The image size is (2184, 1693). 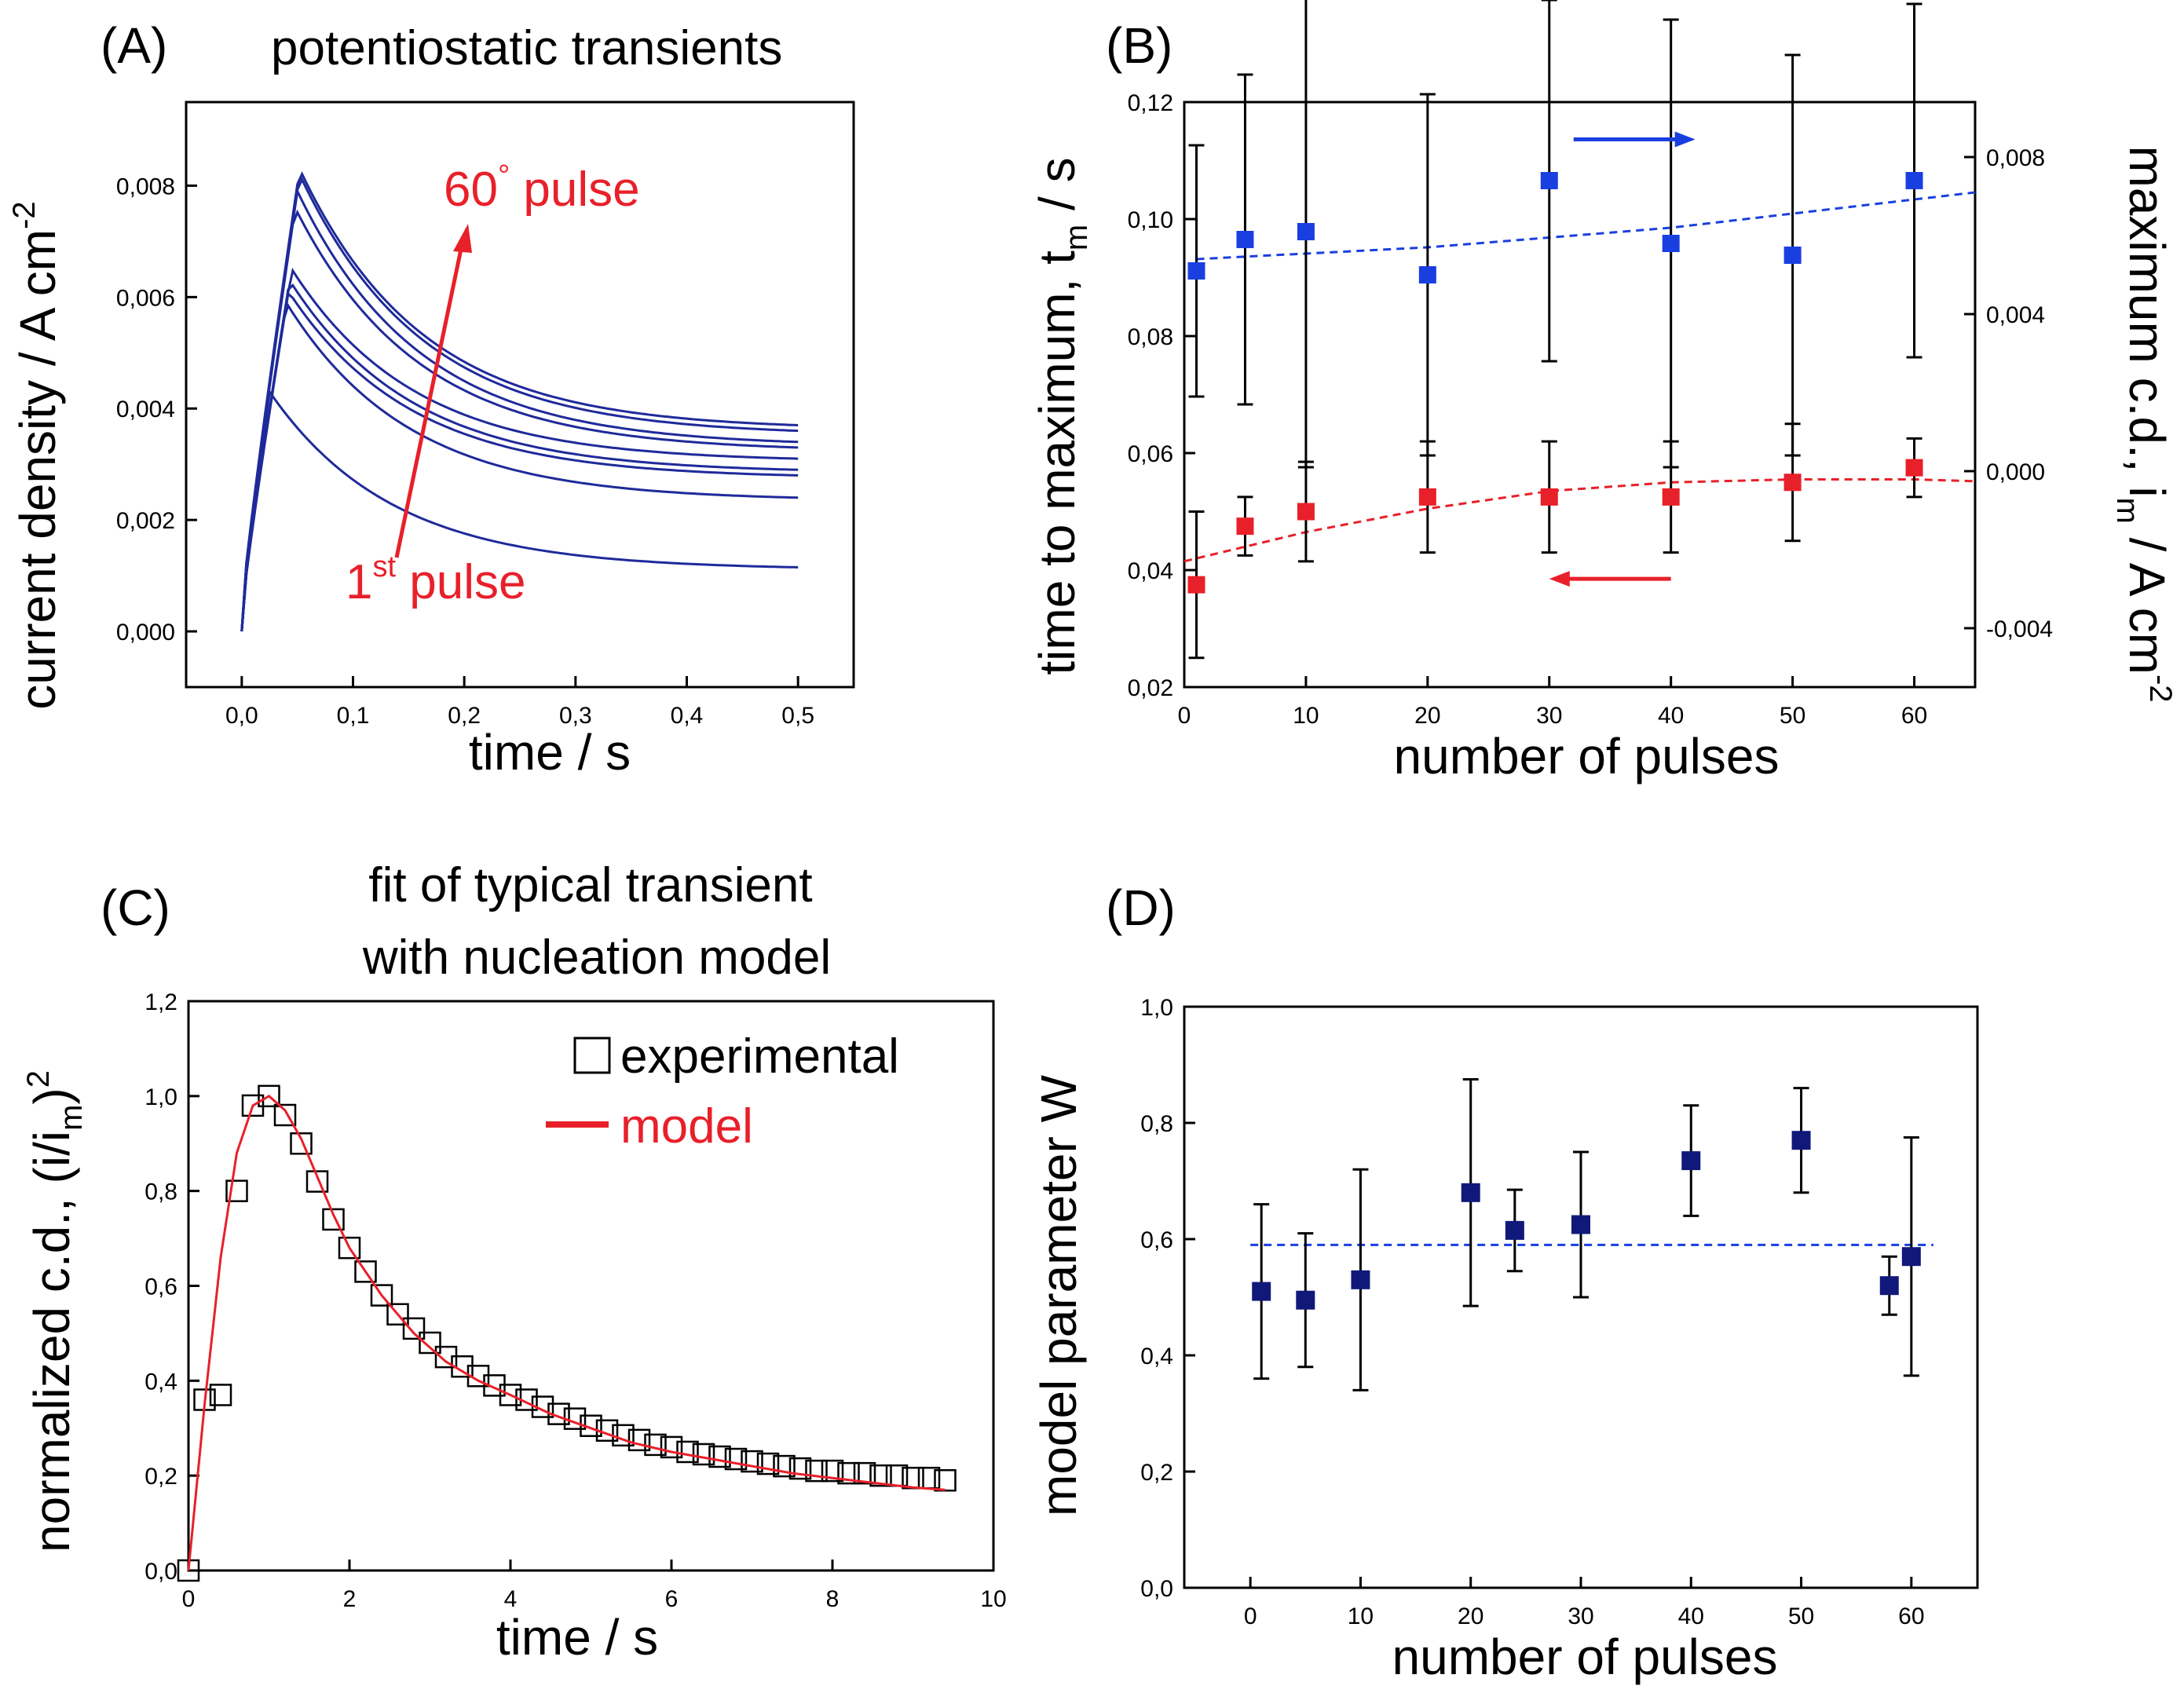 I want to click on panel-a-title: potentiostatic transients, so click(x=526, y=48).